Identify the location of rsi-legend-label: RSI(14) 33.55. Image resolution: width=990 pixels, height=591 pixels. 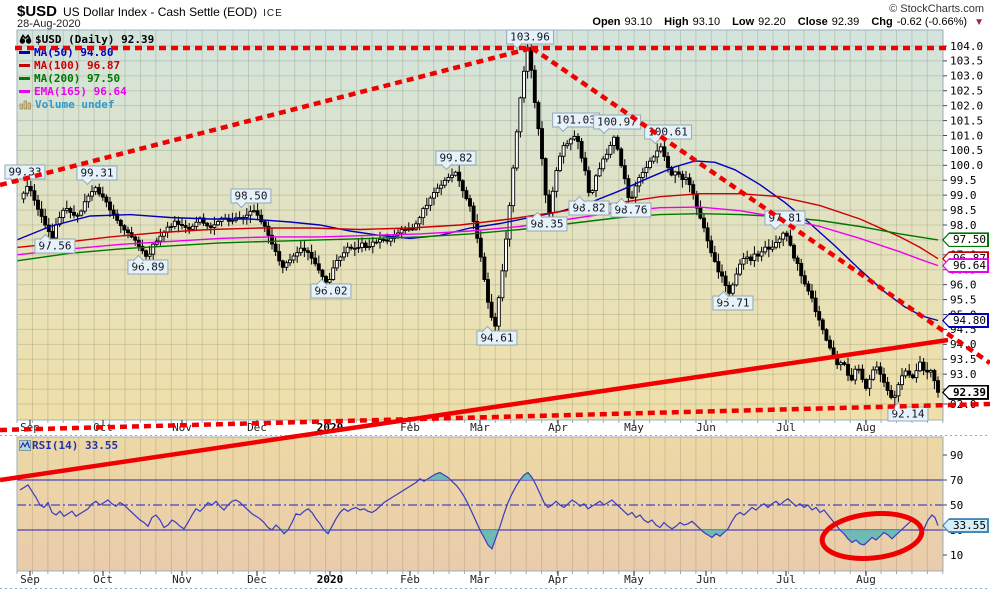
(75, 445).